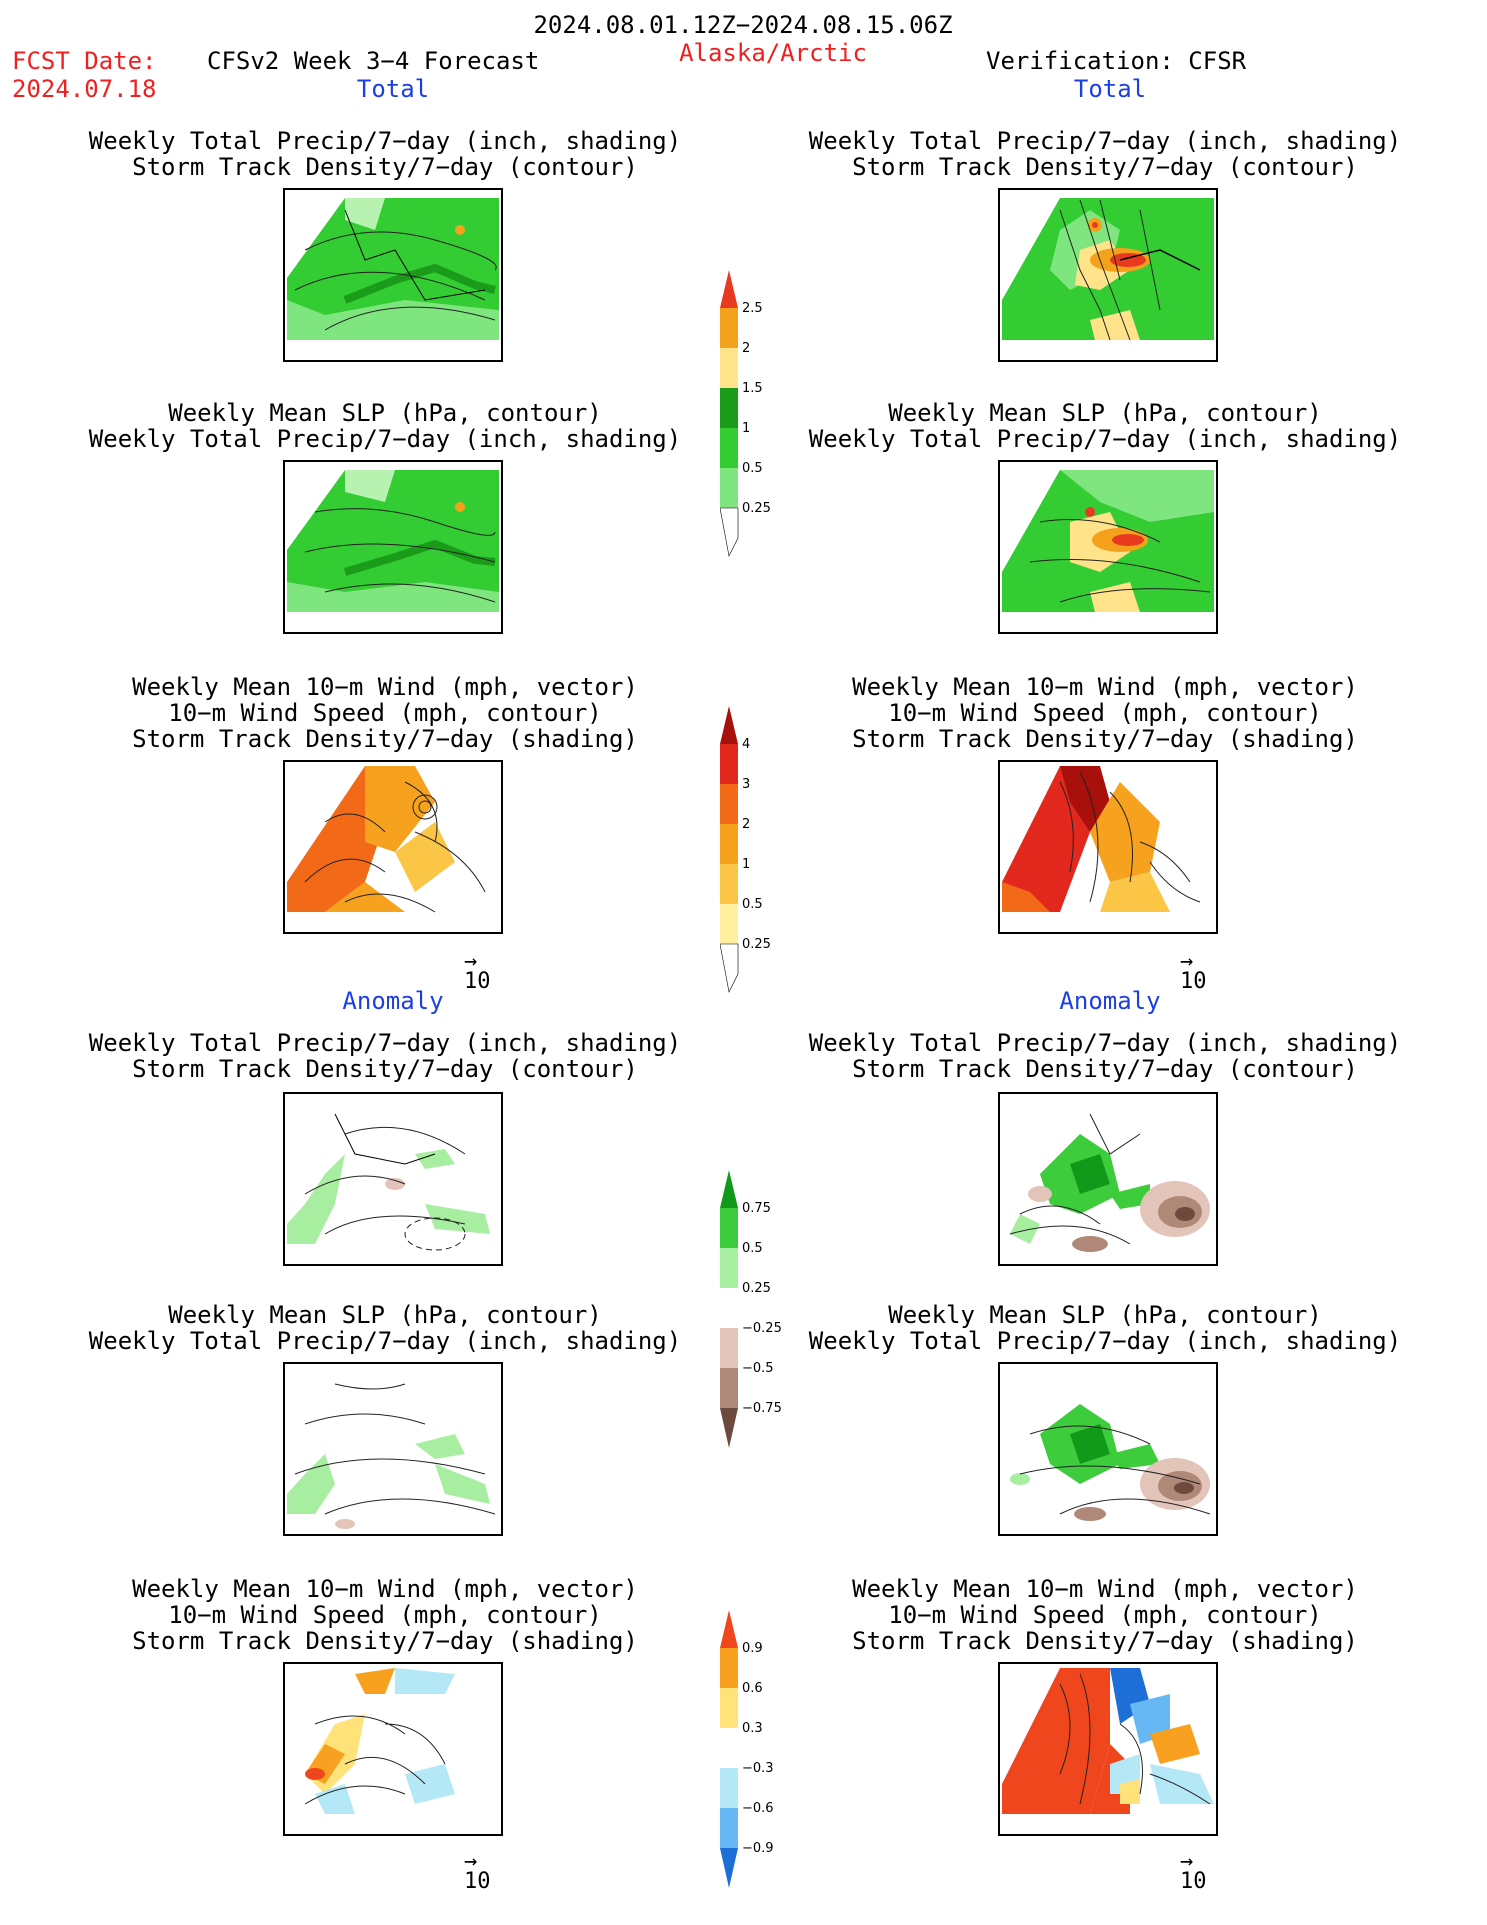  I want to click on map-anom-precip-verification, so click(1108, 1179).